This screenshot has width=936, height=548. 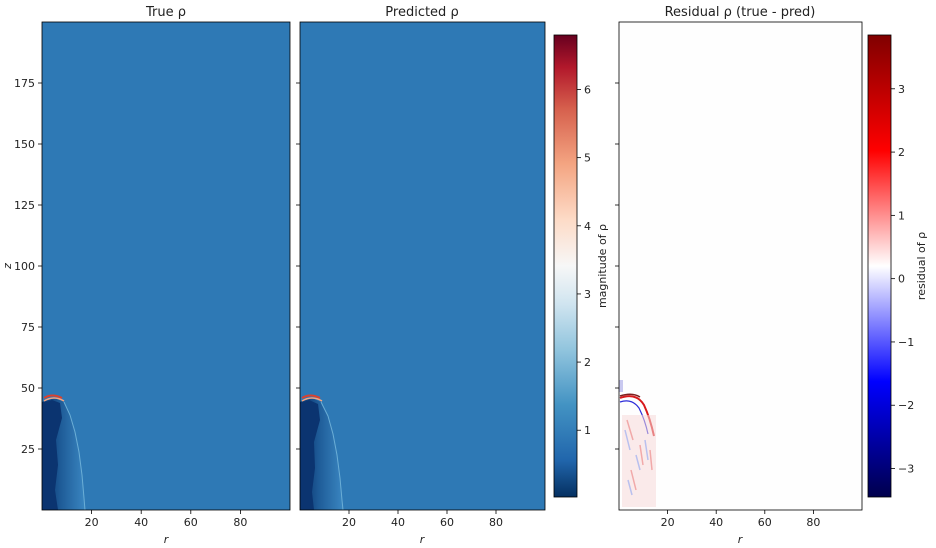 I want to click on colorbar-tick-label: 0, so click(x=901, y=279).